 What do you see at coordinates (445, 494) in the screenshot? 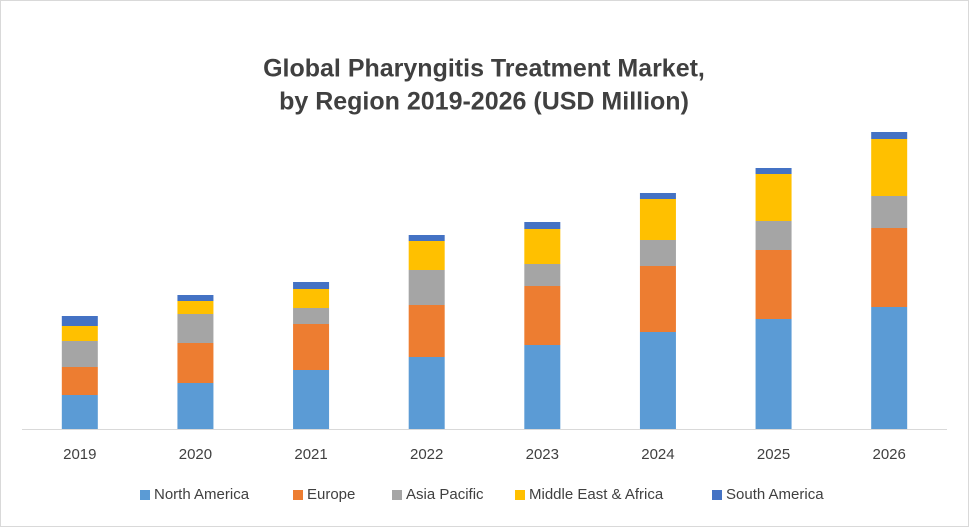
I see `legend-label: Asia Pacific` at bounding box center [445, 494].